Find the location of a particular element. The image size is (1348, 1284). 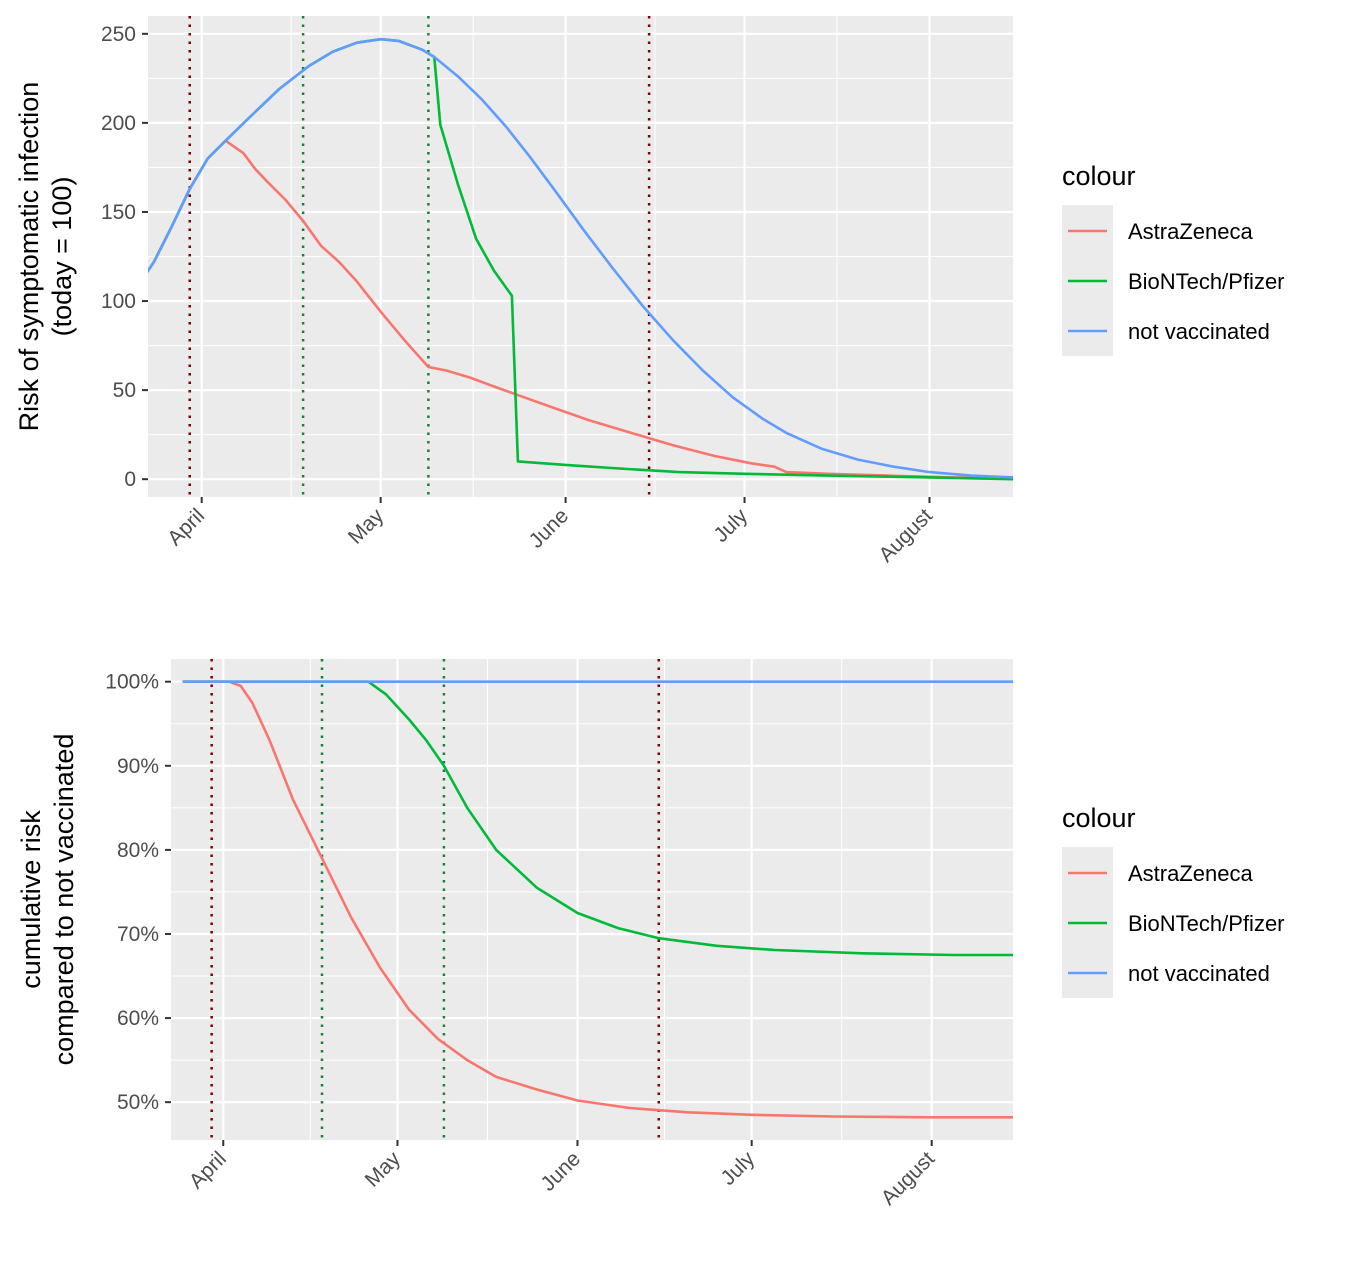

y-axis-title-line: Risk of symptomatic infection is located at coordinates (29, 257).